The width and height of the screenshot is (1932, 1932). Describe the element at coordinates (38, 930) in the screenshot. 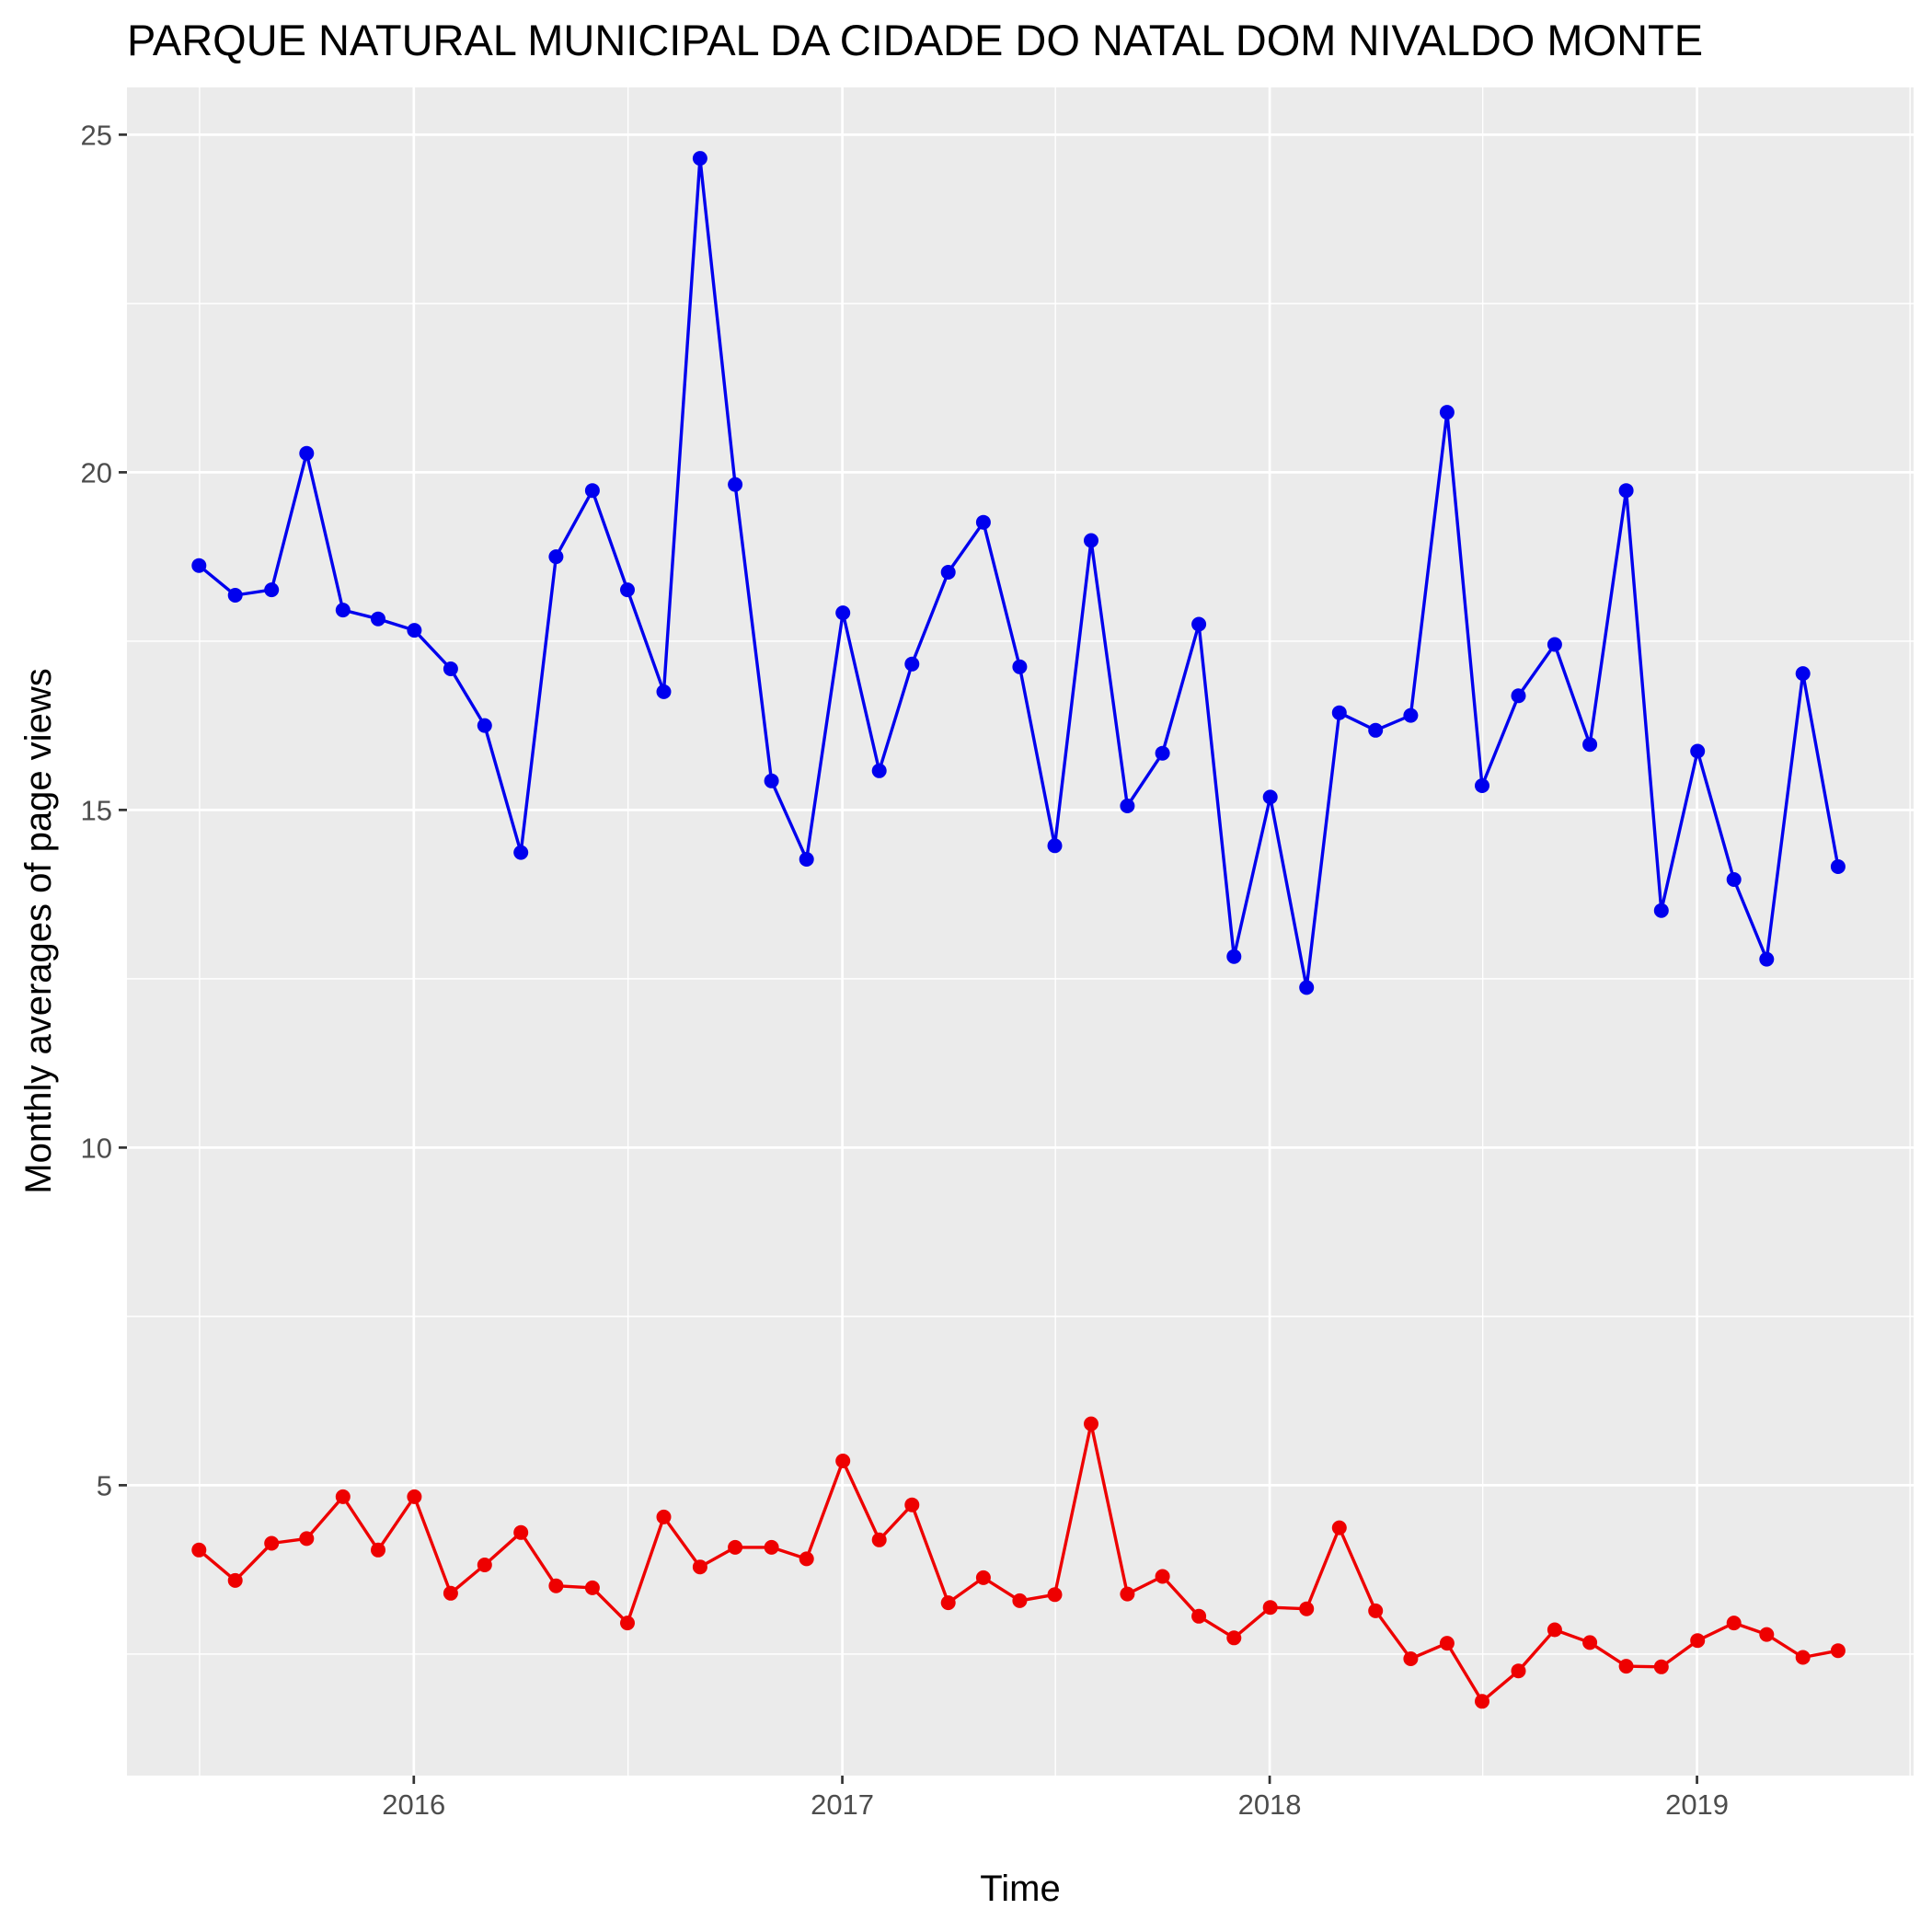

I see `y-axis-title: Monthly averages of page views` at that location.